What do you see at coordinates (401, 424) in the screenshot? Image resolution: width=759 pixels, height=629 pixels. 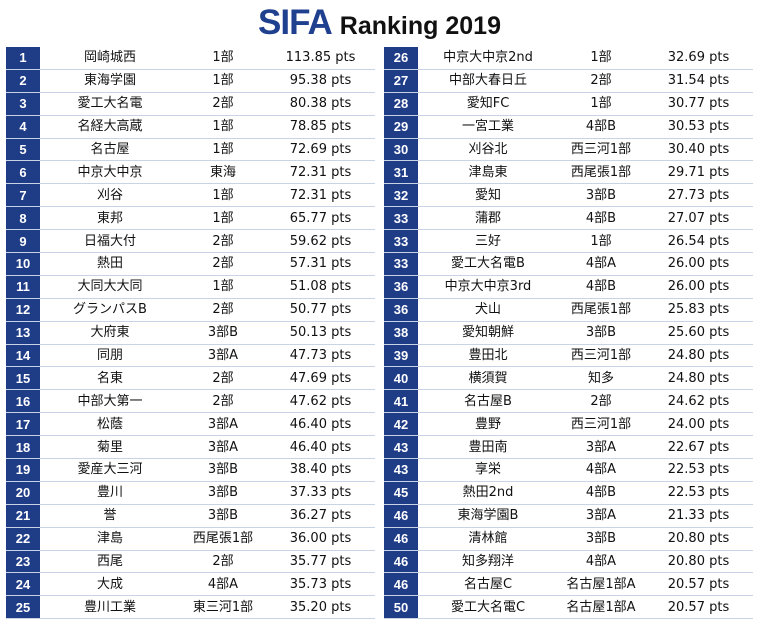 I see `rank-cell: 42` at bounding box center [401, 424].